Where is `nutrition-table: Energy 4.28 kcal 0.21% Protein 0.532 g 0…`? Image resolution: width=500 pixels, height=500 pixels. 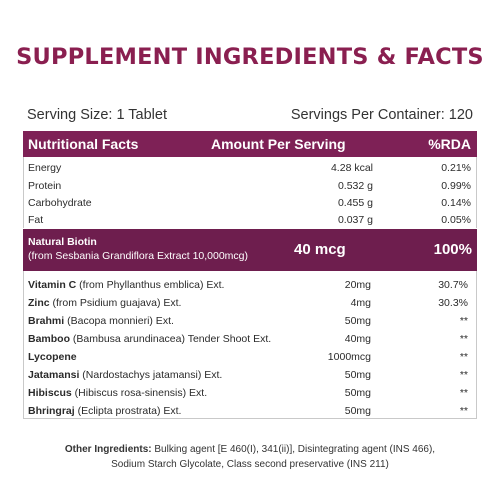
nutrition-table: Energy 4.28 kcal 0.21% Protein 0.532 g 0… is located at coordinates (250, 192).